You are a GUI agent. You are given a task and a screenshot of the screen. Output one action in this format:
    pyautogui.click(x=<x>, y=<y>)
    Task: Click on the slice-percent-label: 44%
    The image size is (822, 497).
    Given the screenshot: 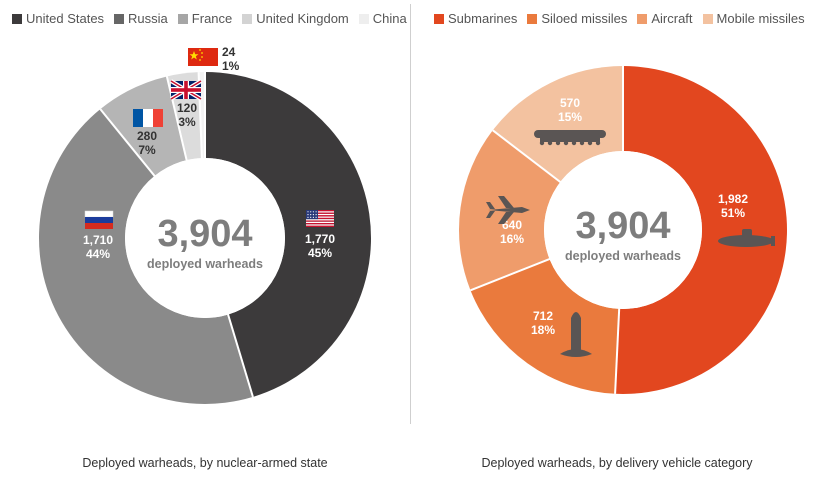 What is the action you would take?
    pyautogui.click(x=98, y=254)
    